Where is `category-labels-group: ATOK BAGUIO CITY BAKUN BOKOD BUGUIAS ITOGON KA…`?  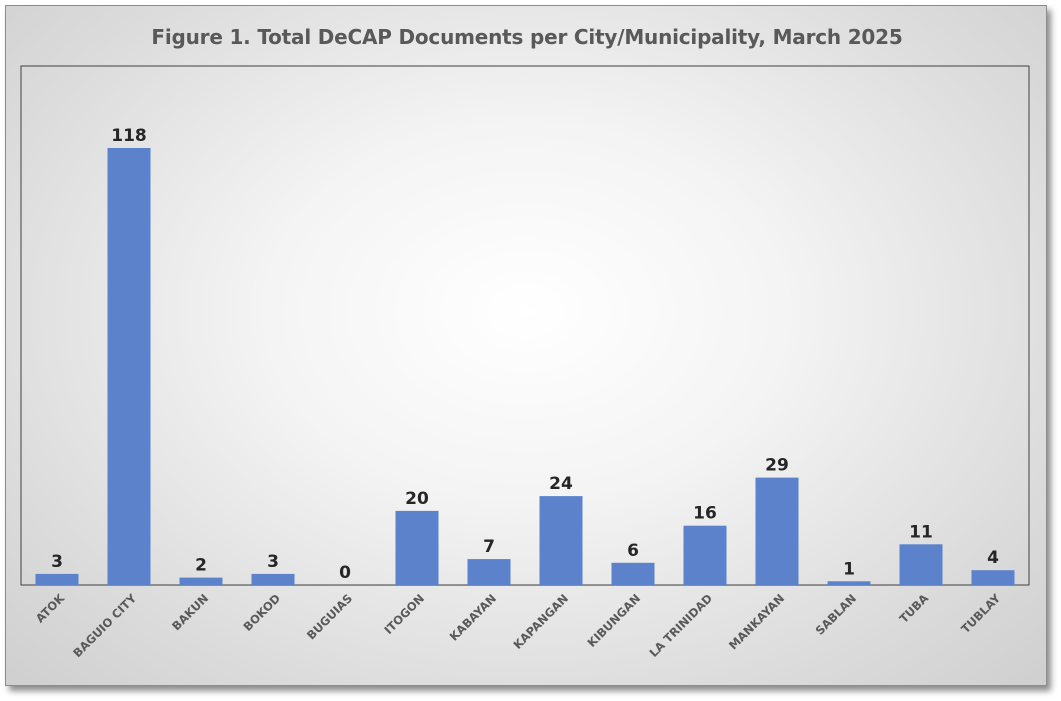 category-labels-group: ATOK BAGUIO CITY BAKUN BOKOD BUGUIAS ITOGON KA… is located at coordinates (518, 625).